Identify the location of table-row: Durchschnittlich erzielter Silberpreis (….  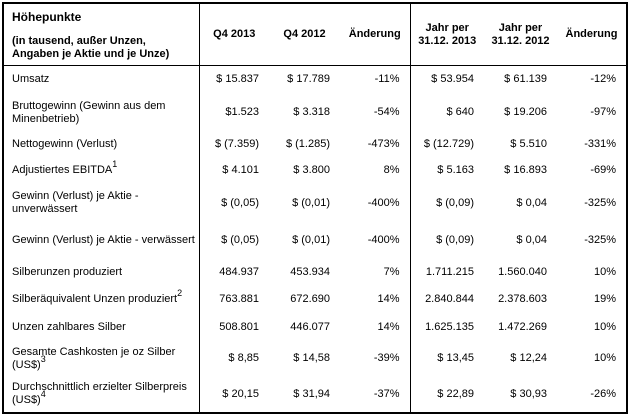
(315, 394).